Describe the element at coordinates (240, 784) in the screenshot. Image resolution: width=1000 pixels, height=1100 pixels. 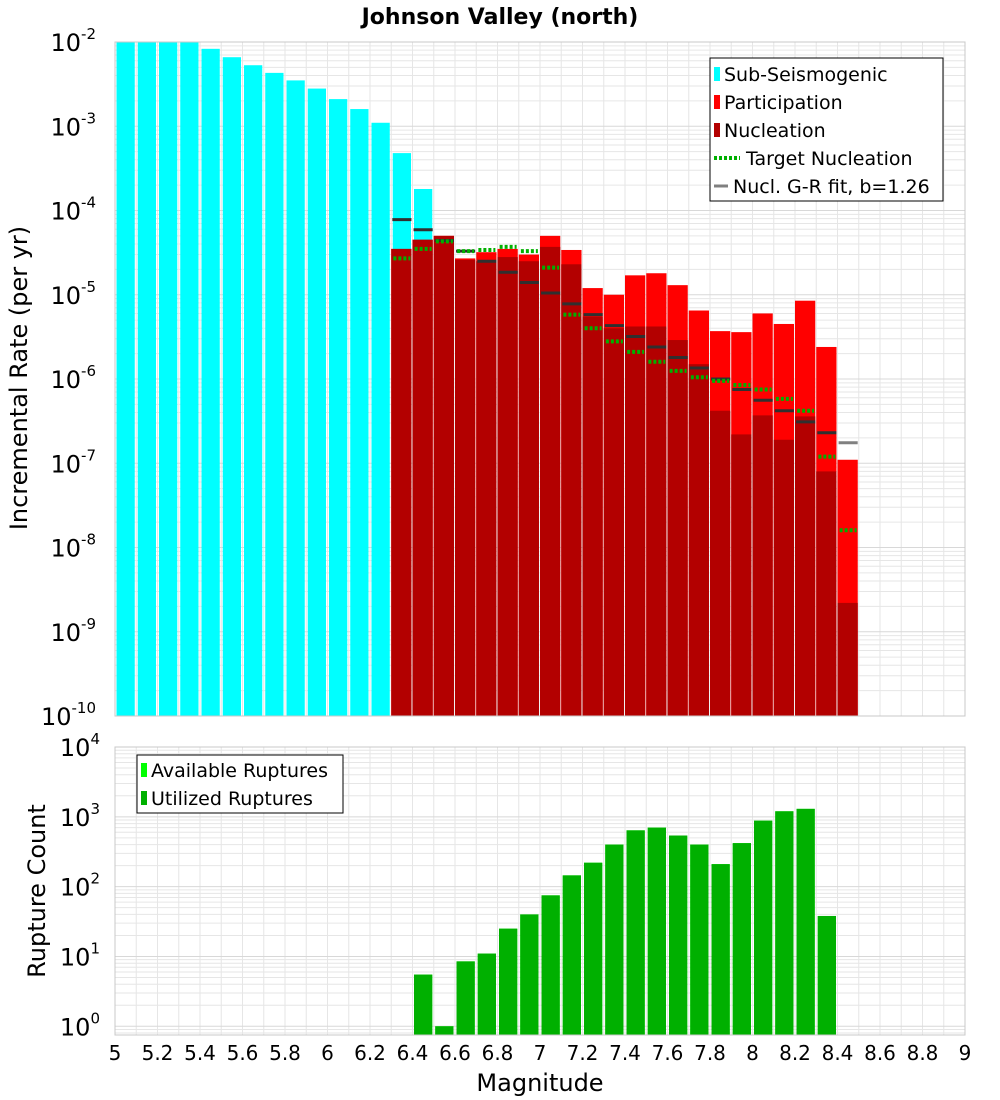
I see `bottom-legend: Available Ruptures Utilized Ruptures` at that location.